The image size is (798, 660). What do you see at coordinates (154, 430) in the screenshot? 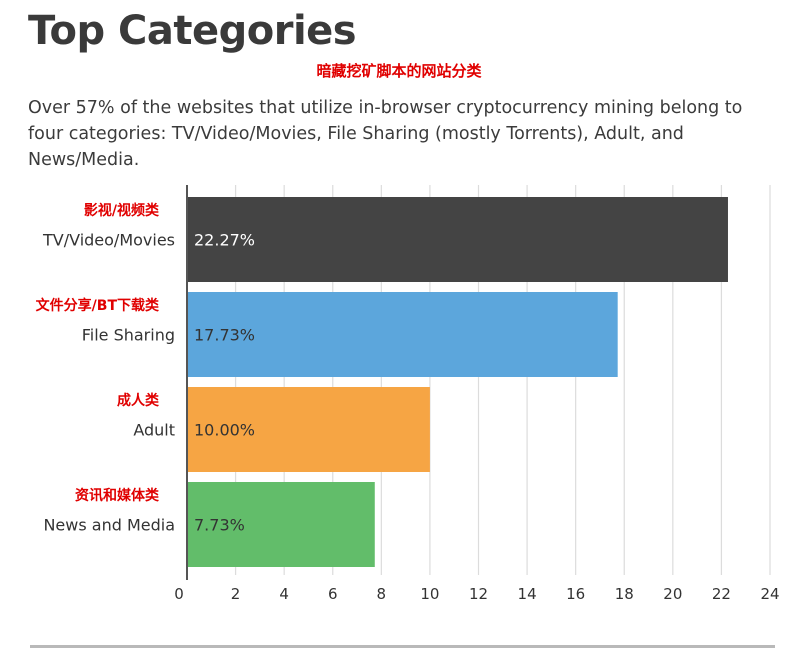
I see `category-label: Adult` at bounding box center [154, 430].